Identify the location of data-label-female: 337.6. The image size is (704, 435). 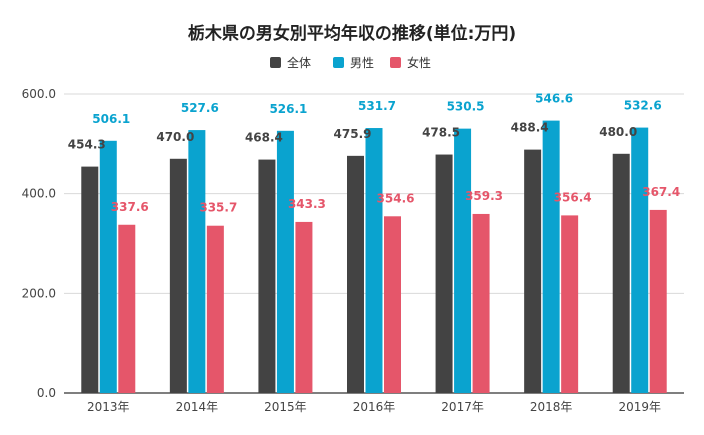
(130, 207).